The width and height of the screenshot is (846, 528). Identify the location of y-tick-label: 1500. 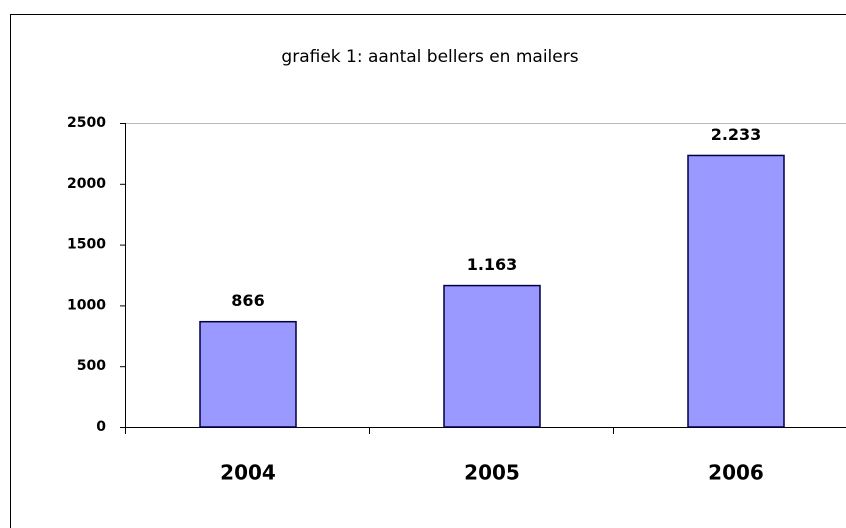
(86, 245).